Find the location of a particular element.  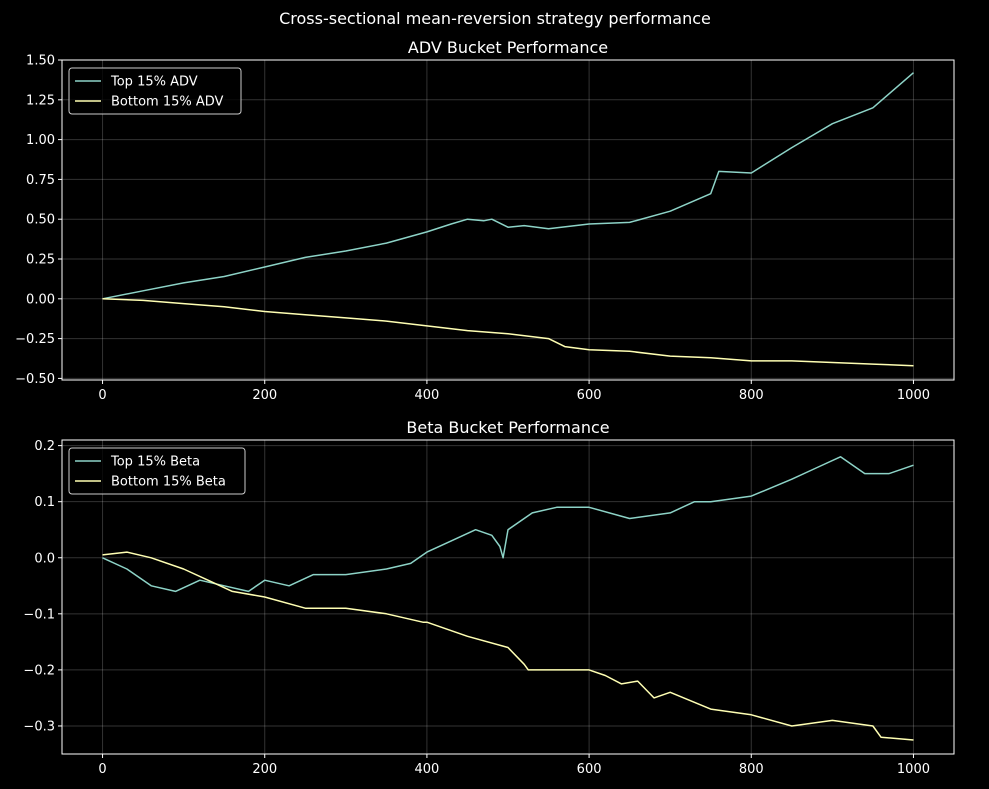

beta-legend-label: Bottom 15% Beta is located at coordinates (168, 482).